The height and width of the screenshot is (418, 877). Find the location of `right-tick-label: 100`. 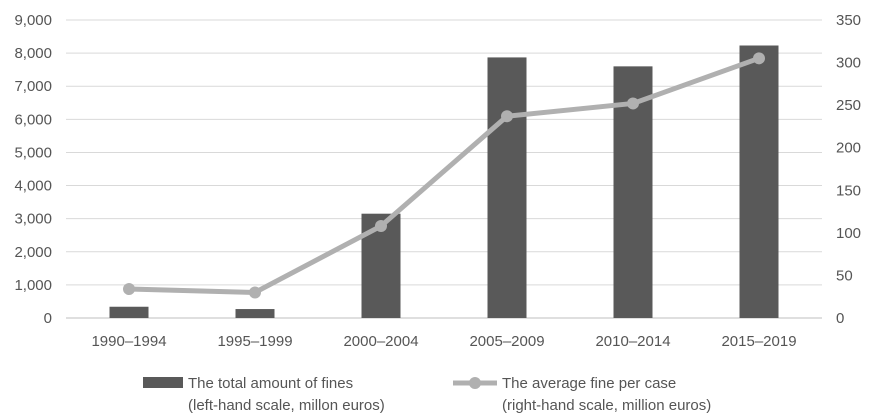

right-tick-label: 100 is located at coordinates (848, 233).